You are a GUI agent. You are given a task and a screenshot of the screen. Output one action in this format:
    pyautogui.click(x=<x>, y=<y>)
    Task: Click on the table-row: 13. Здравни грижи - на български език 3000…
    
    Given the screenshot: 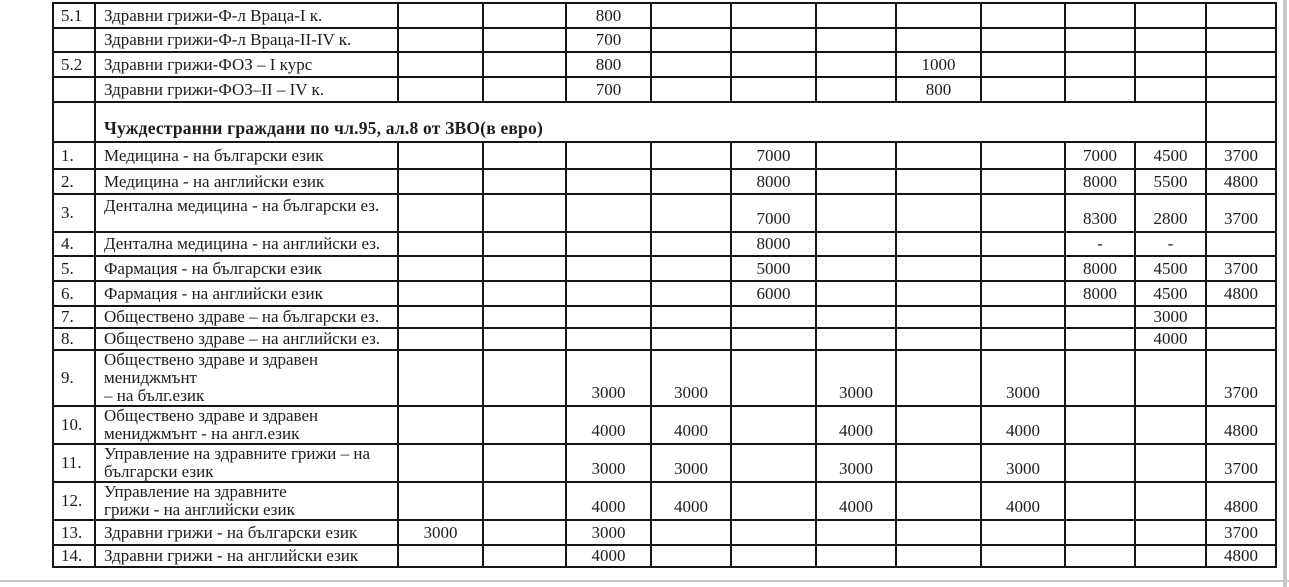 What is the action you would take?
    pyautogui.click(x=664, y=532)
    